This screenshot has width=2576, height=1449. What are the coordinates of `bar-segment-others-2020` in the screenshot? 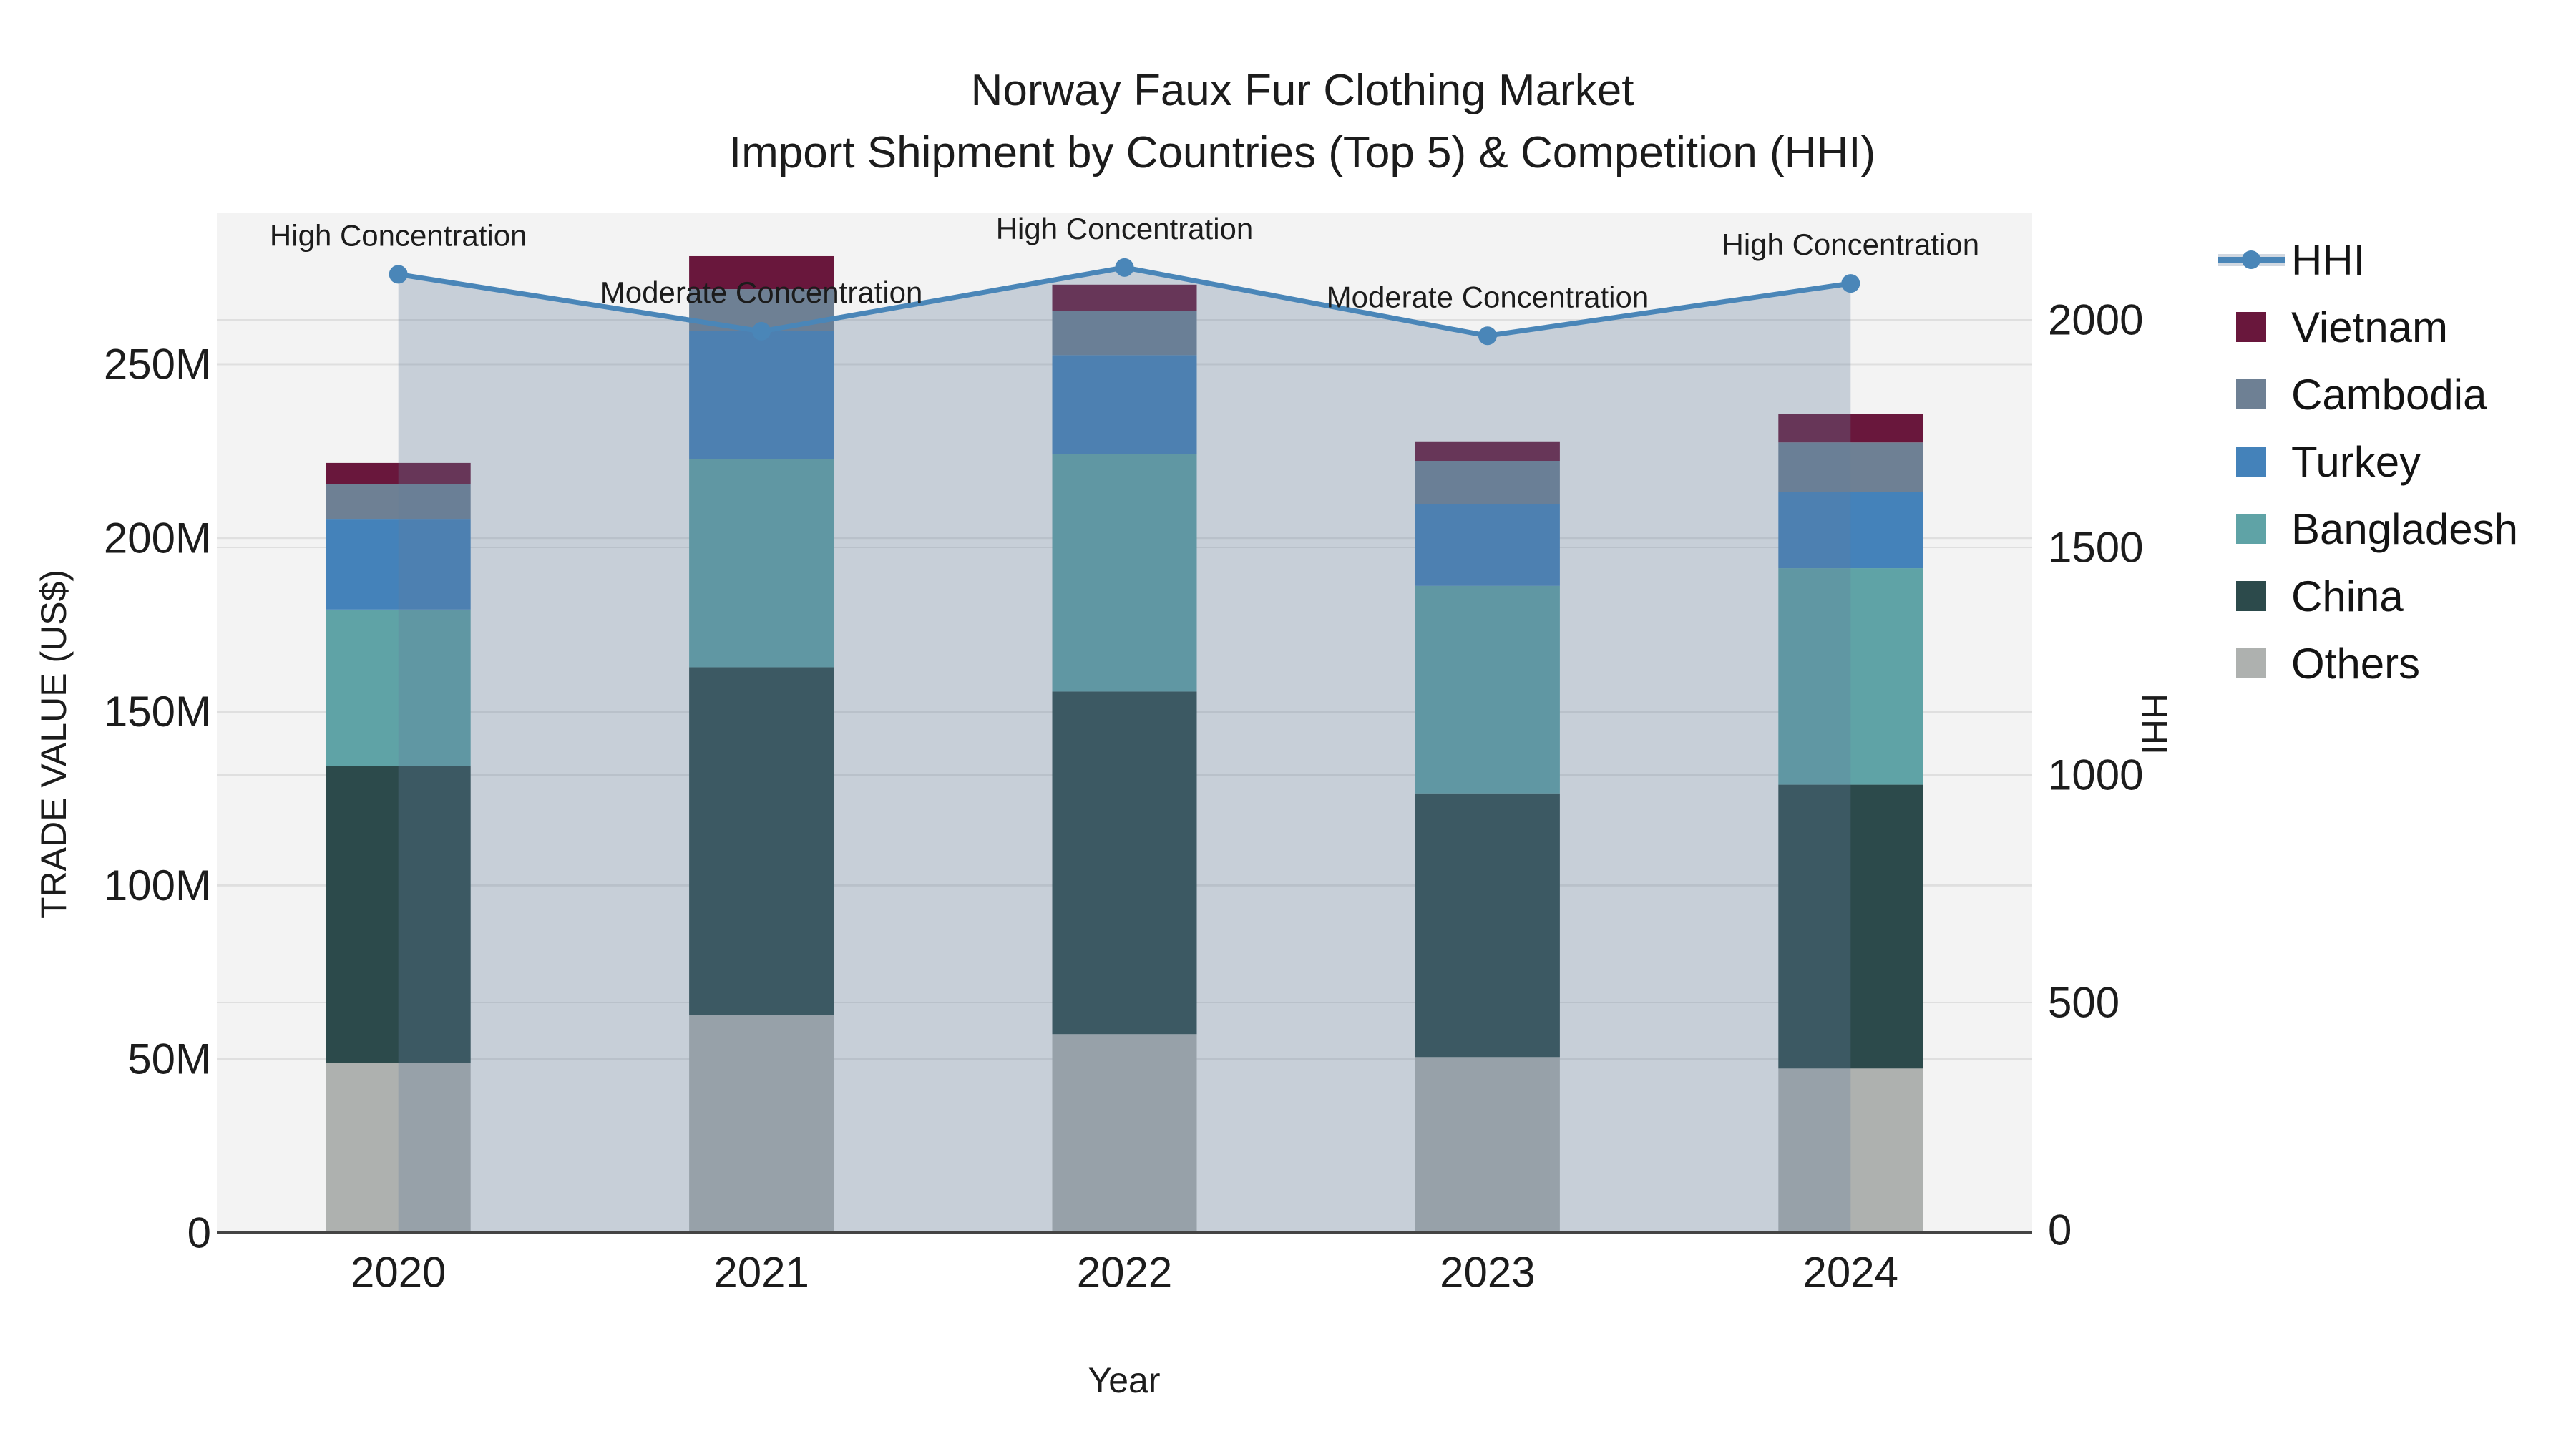 It's located at (398, 1148).